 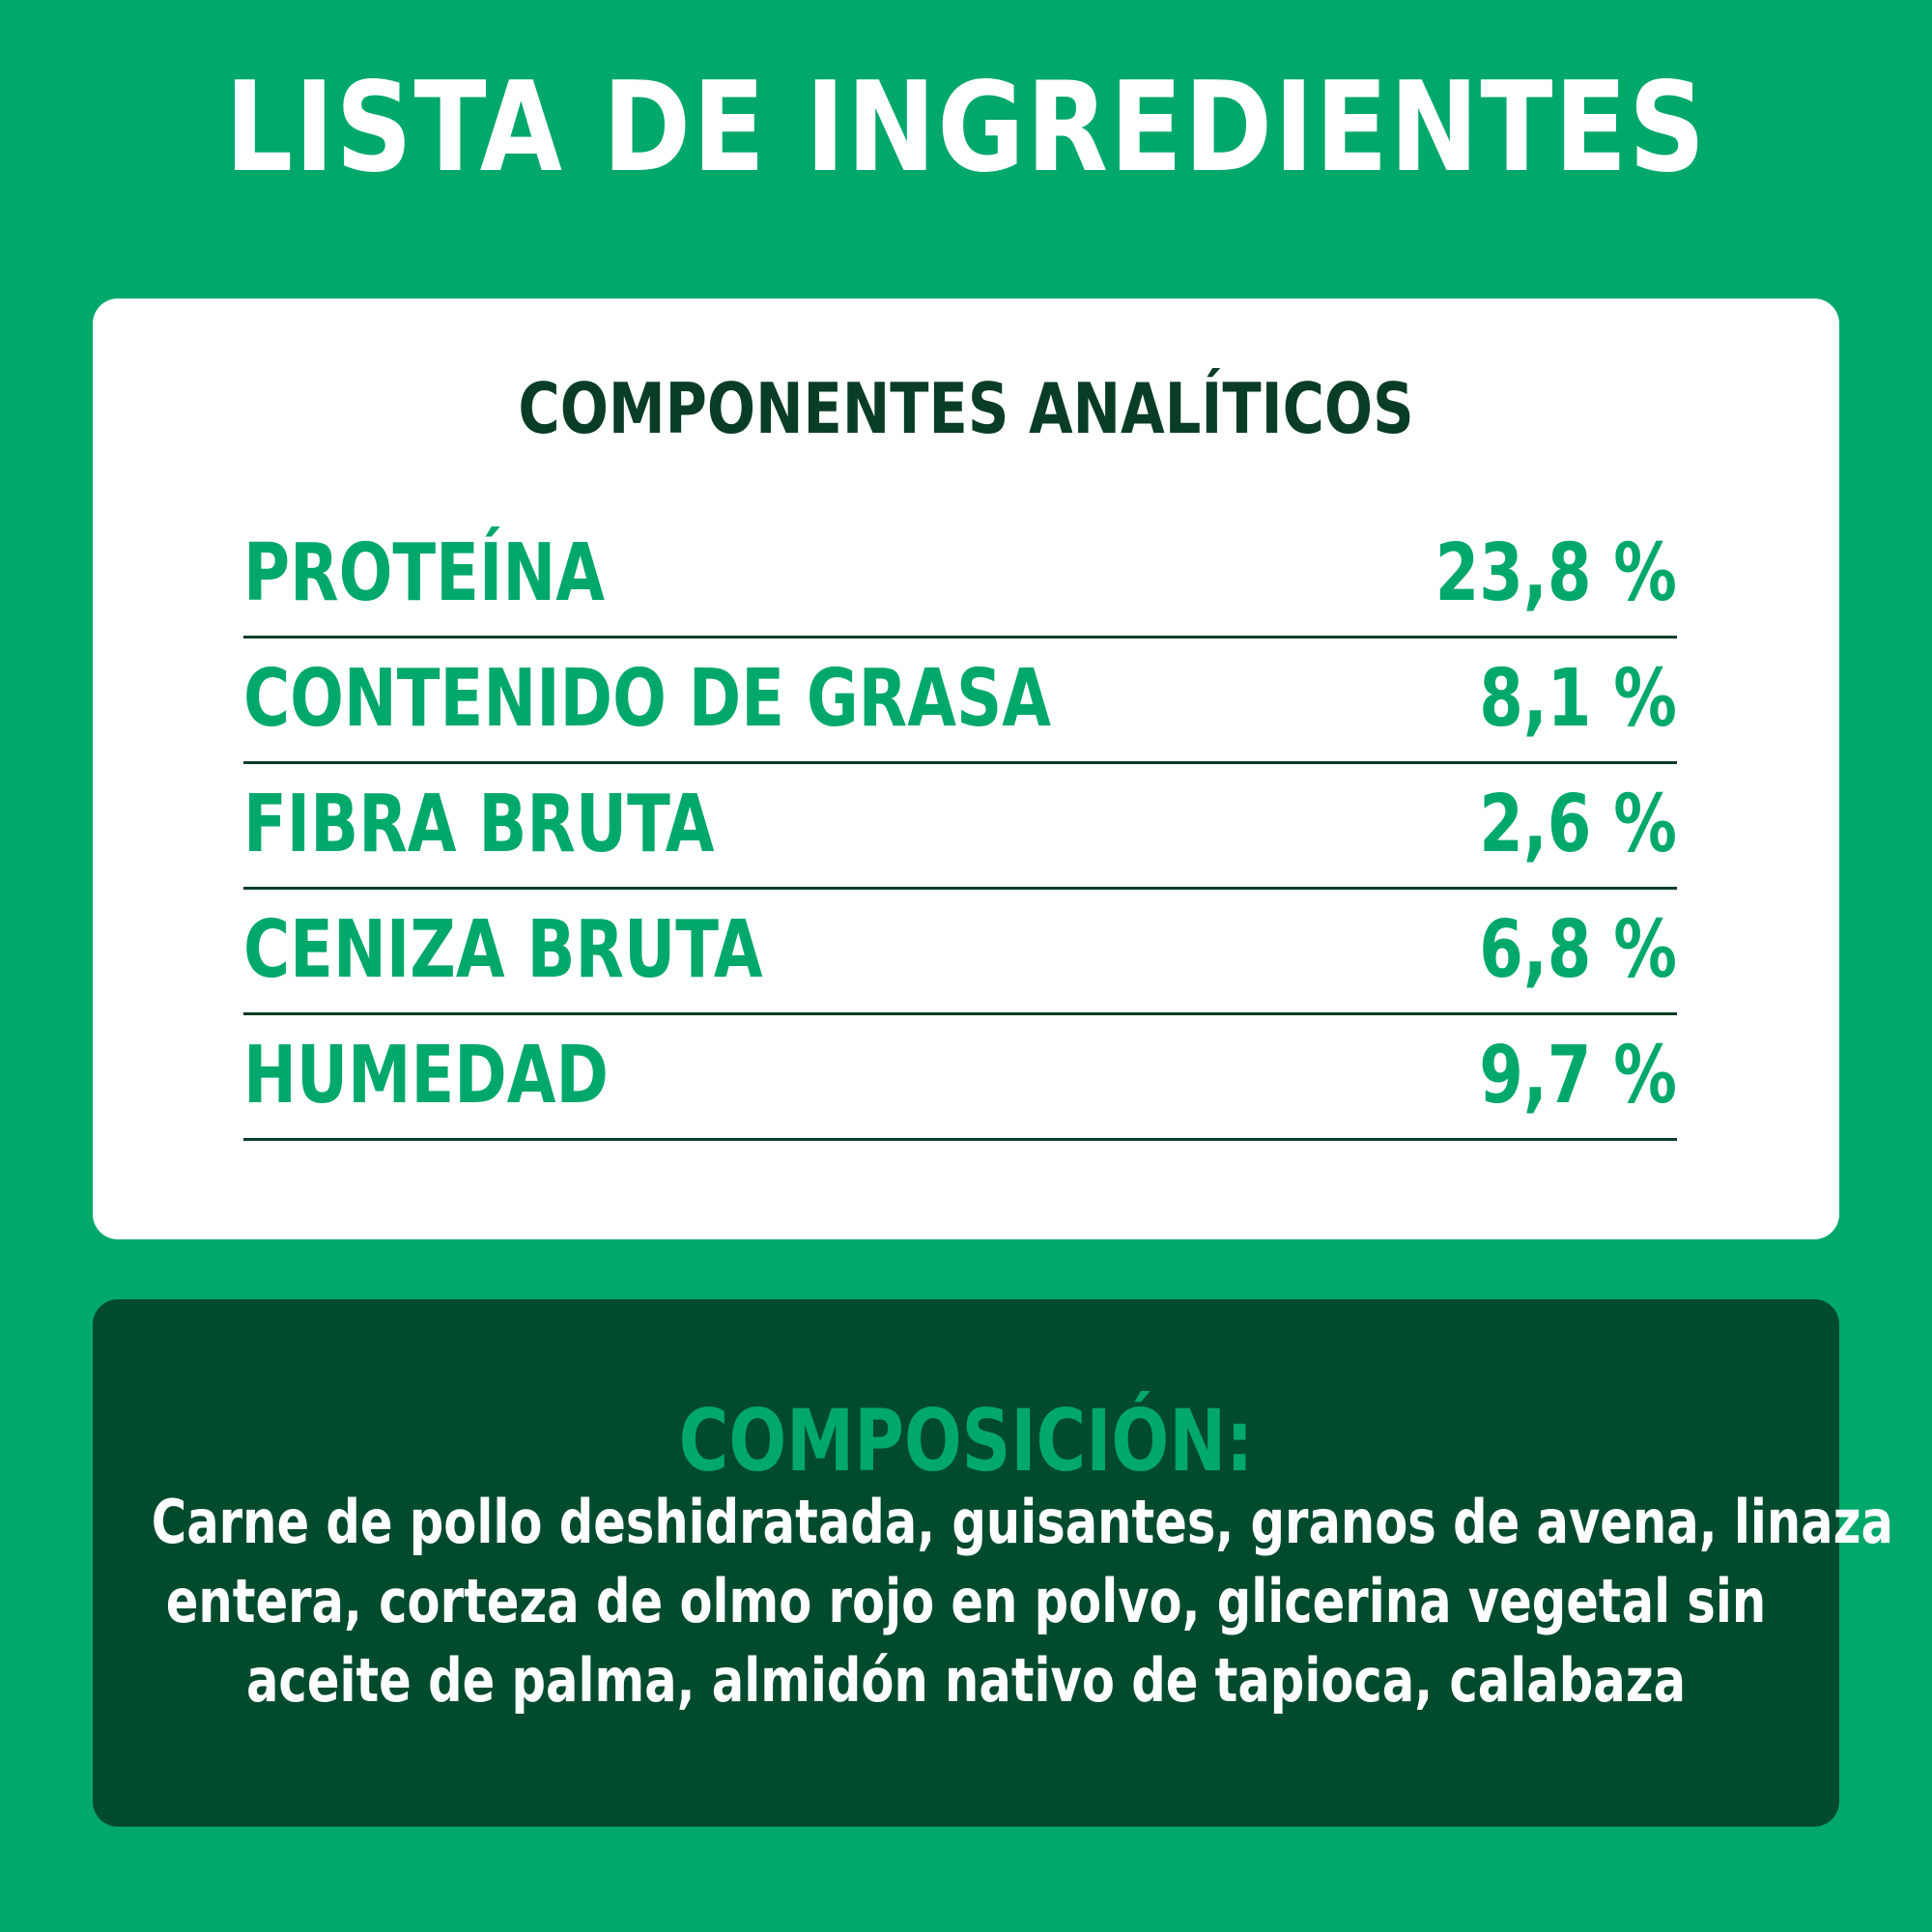 I want to click on row-label: FIBRA BRUTA, so click(x=479, y=824).